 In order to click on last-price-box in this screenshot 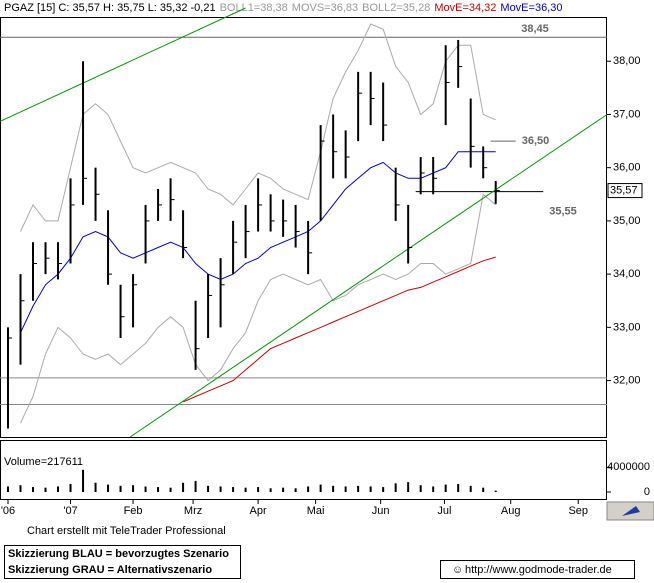, I will do `click(625, 191)`.